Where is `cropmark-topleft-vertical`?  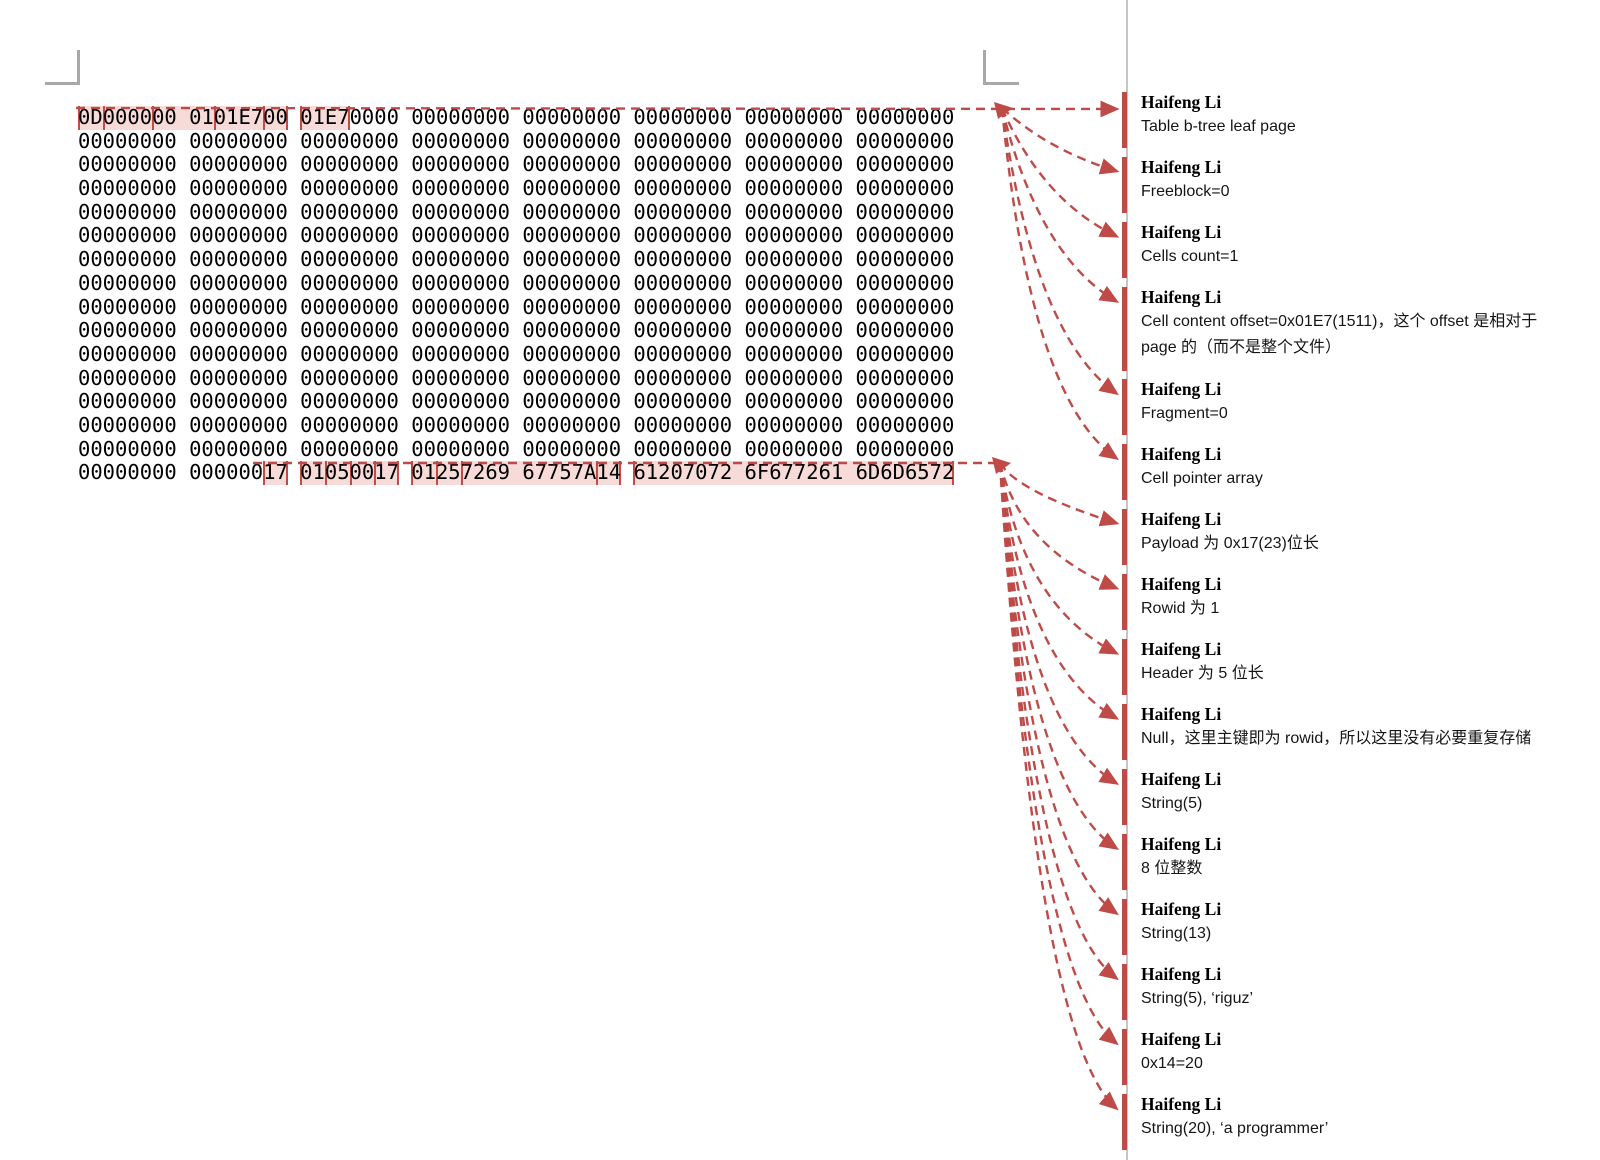
cropmark-topleft-vertical is located at coordinates (78, 67).